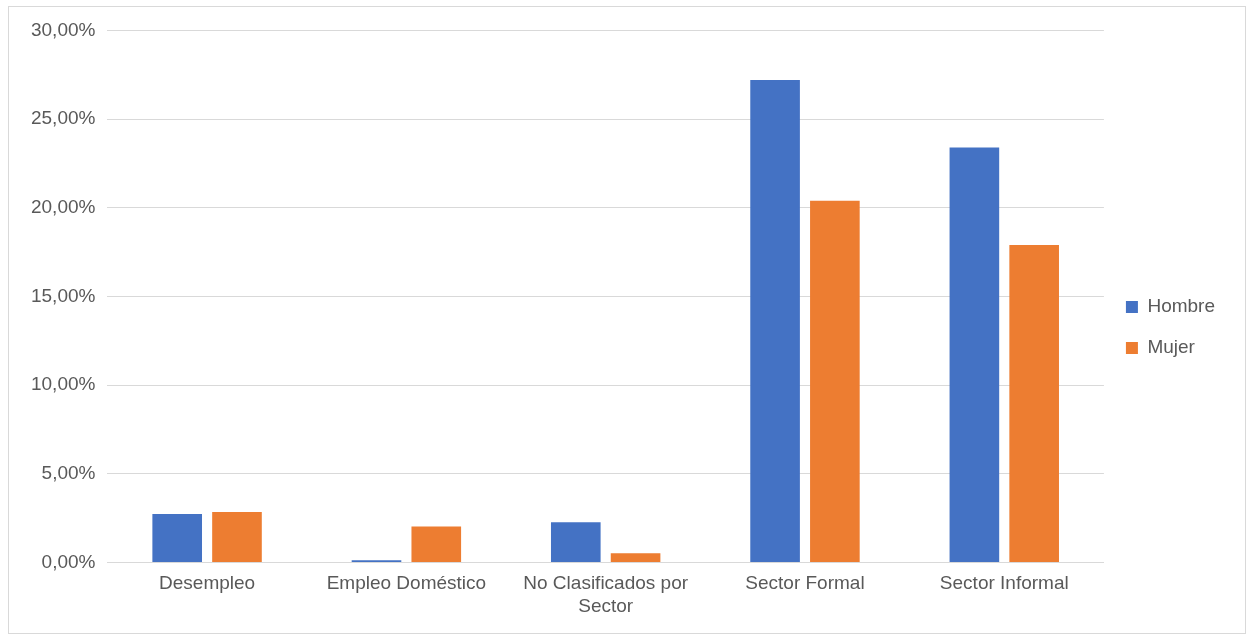  What do you see at coordinates (63, 384) in the screenshot?
I see `y-tick-label: 10,00%` at bounding box center [63, 384].